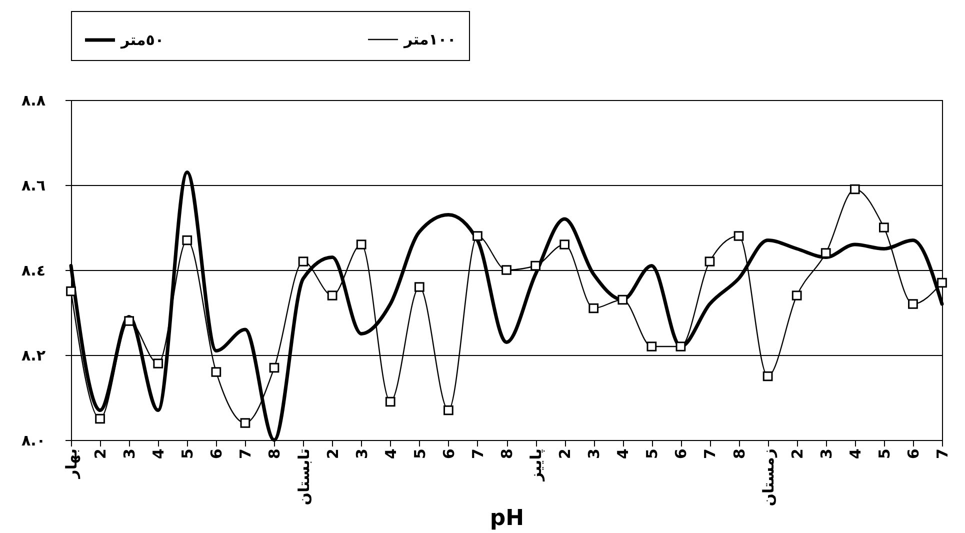 This screenshot has height=533, width=965. I want to click on y-tick-label: ٨.٢, so click(33, 355).